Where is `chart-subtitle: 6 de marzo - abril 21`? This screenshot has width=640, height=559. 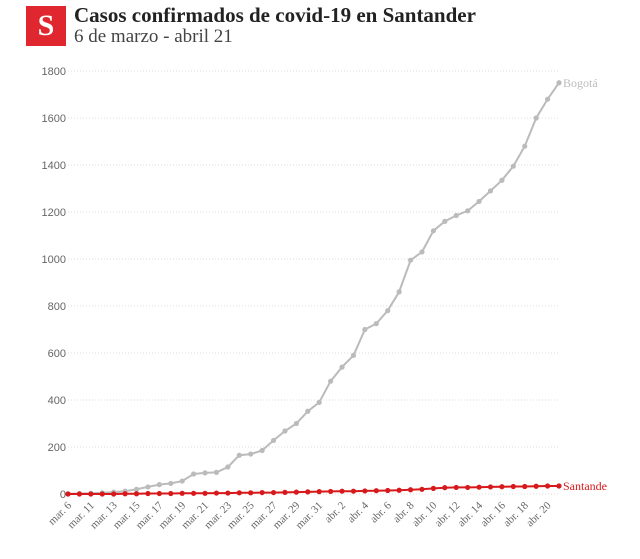 chart-subtitle: 6 de marzo - abril 21 is located at coordinates (153, 36).